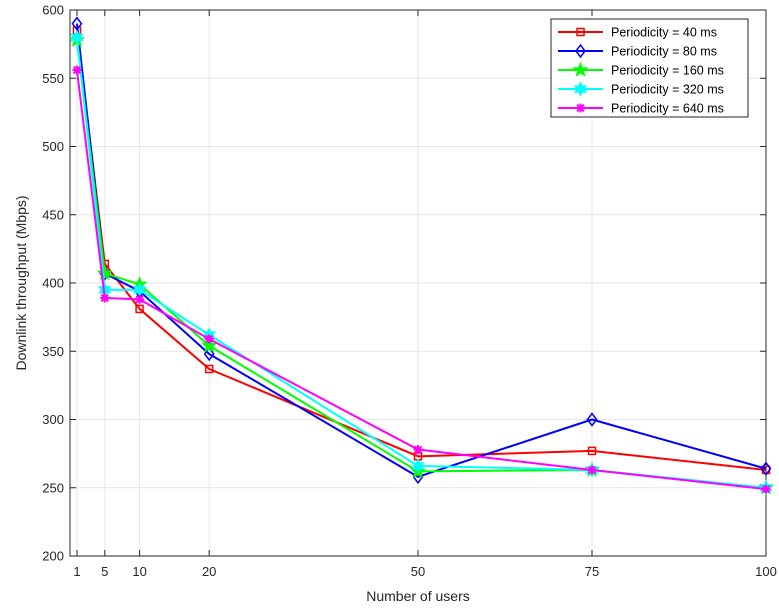 The image size is (779, 615). I want to click on y-axis-label: Downlink throughput (Mbps), so click(21, 282).